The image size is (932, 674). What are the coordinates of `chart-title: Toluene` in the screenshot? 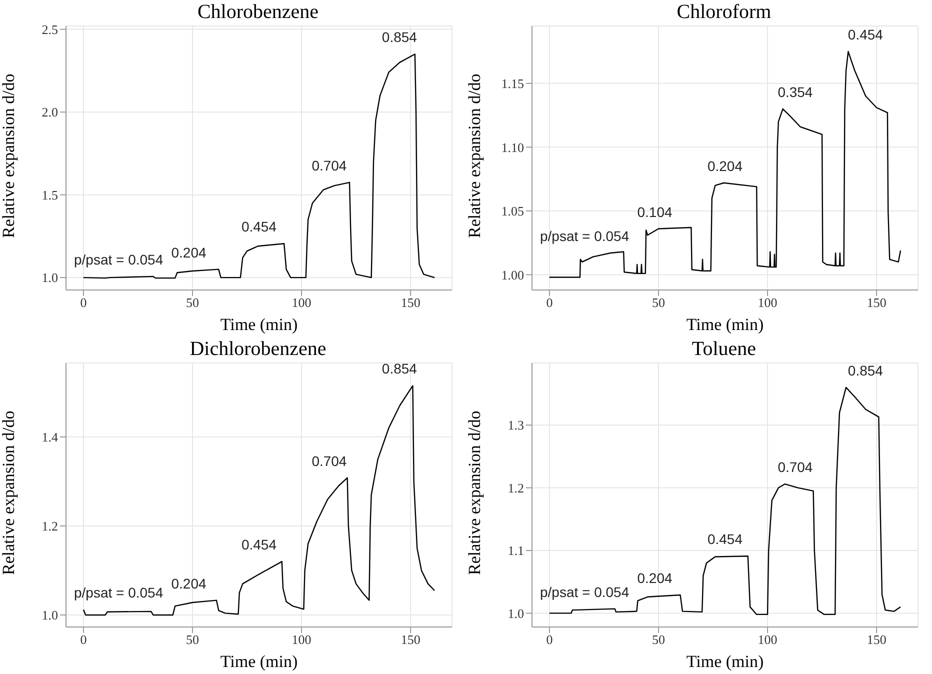 It's located at (724, 349).